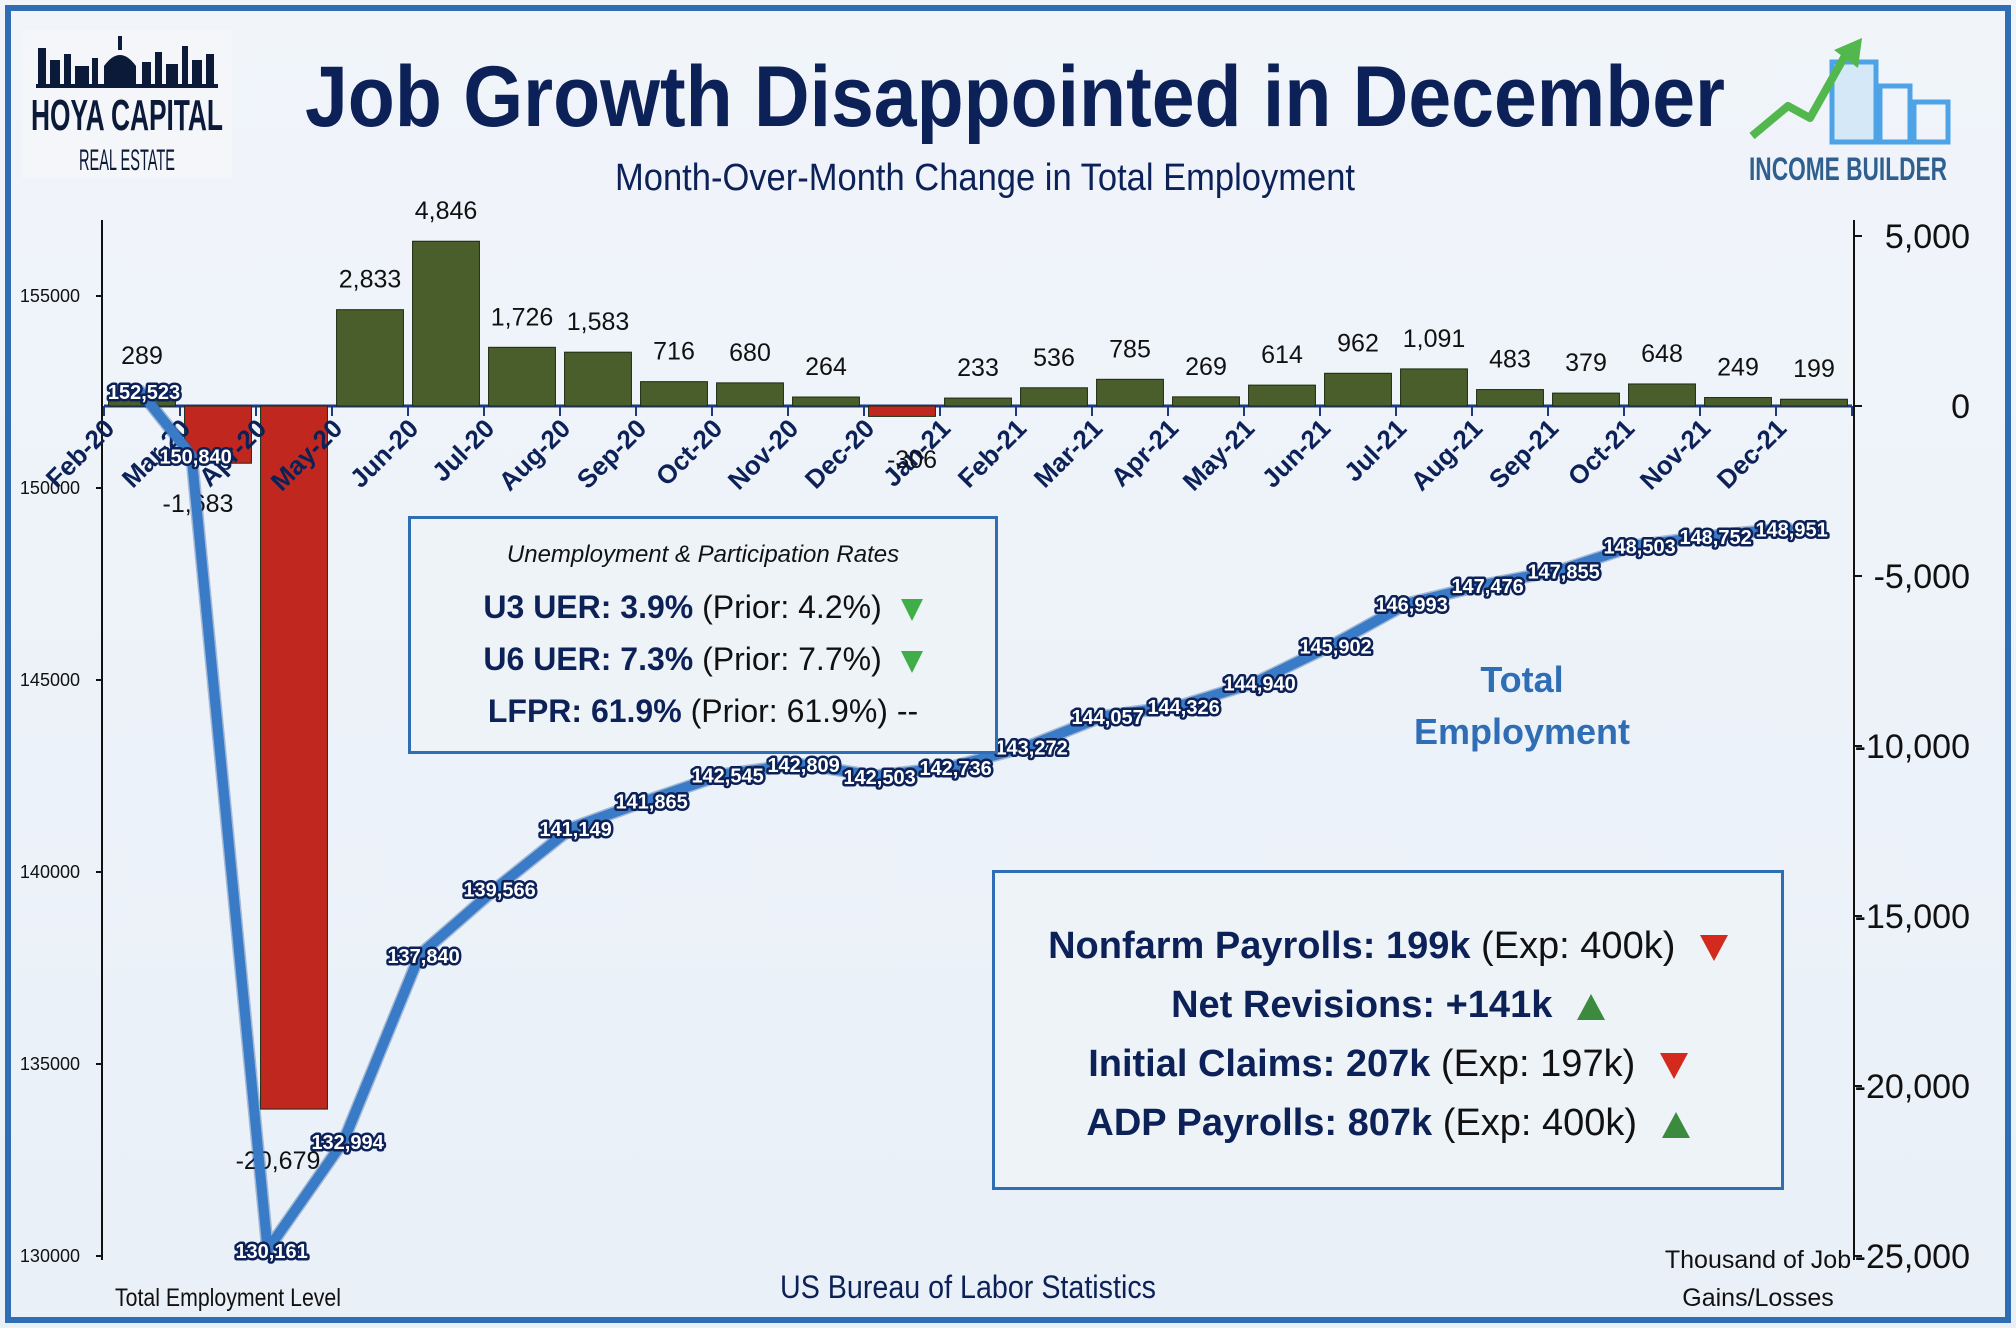 Image resolution: width=2016 pixels, height=1333 pixels. What do you see at coordinates (584, 711) in the screenshot?
I see `rate-lfpr-label: LFPR: 61.9%` at bounding box center [584, 711].